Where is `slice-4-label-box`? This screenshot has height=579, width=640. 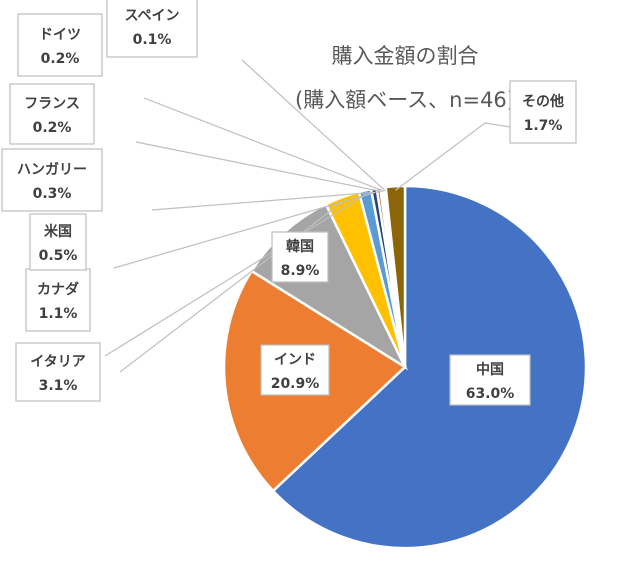 slice-4-label-box is located at coordinates (58, 300).